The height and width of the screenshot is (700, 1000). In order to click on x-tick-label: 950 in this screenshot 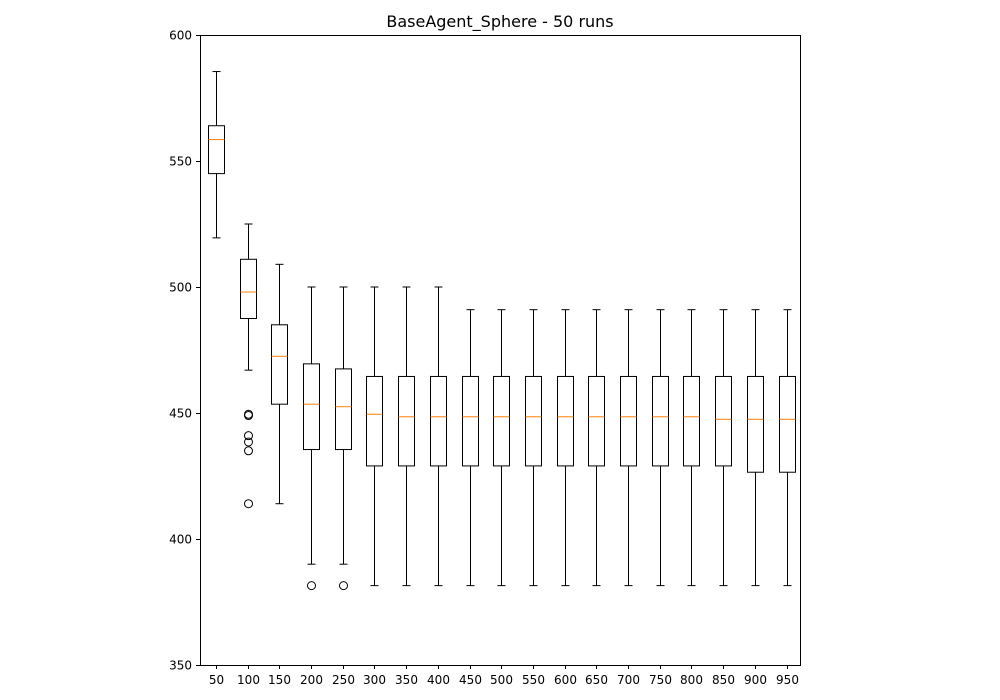, I will do `click(787, 680)`.